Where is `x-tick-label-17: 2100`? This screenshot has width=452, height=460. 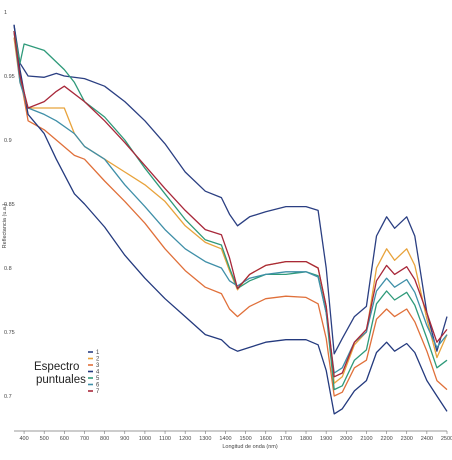
x-tick-label-17: 2100 is located at coordinates (366, 439).